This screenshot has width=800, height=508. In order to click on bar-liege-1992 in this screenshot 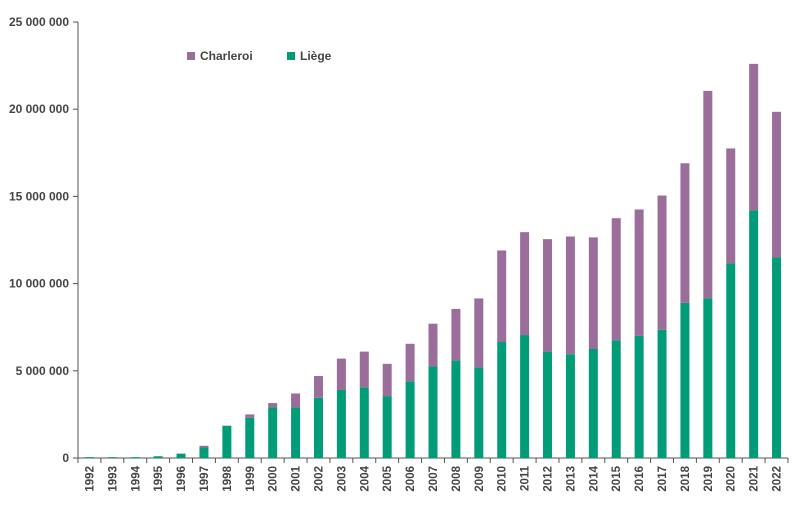, I will do `click(89, 457)`.